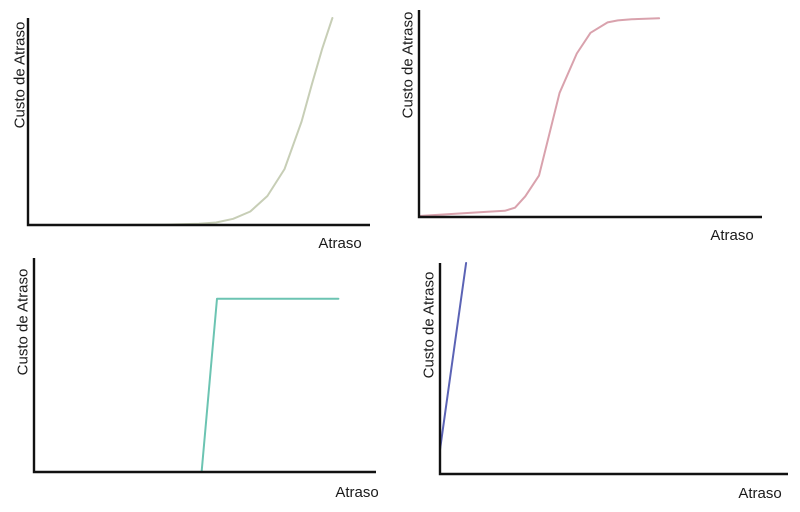 The image size is (800, 512). Describe the element at coordinates (20, 75) in the screenshot. I see `y-axis-label-1: Custo de Atraso` at that location.